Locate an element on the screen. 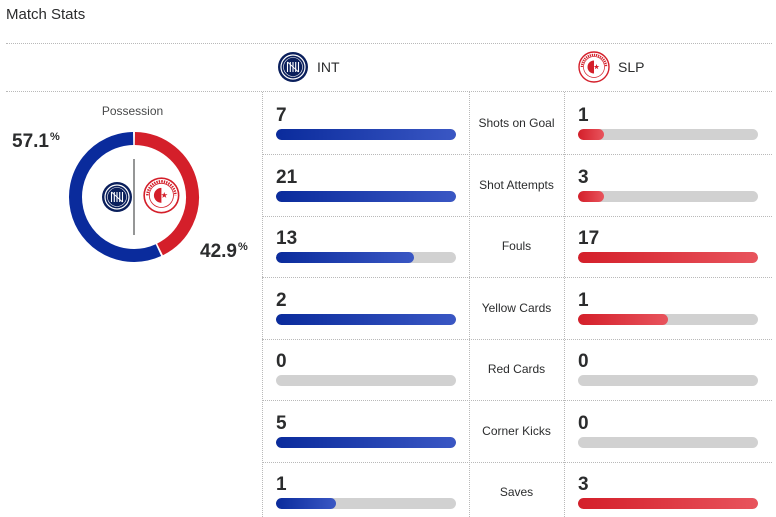 The height and width of the screenshot is (517, 776). stat-slp-cell: 0 is located at coordinates (668, 431).